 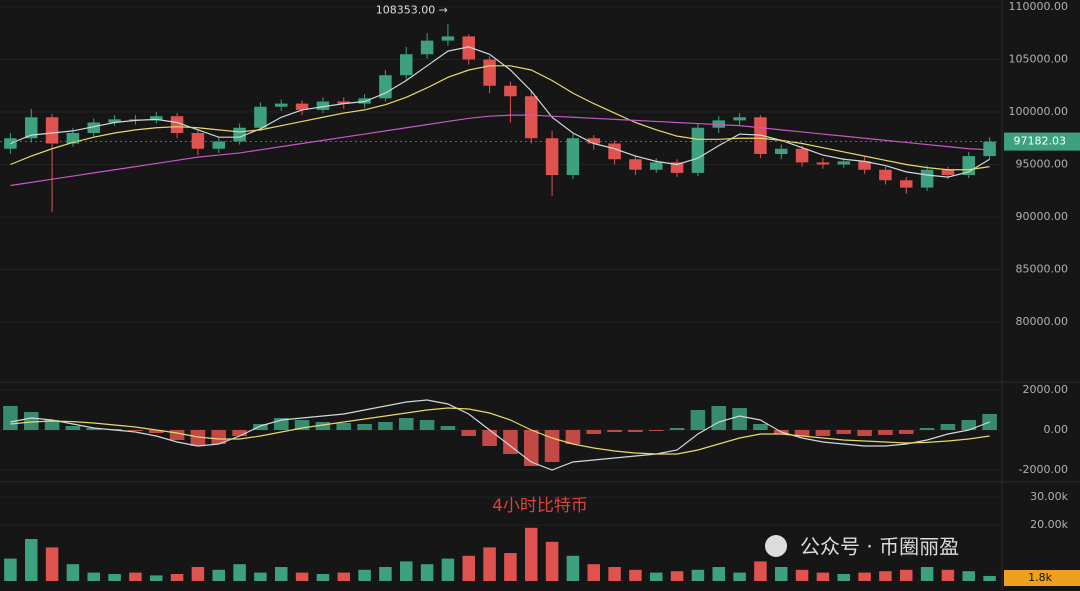 I want to click on last-price-label: 97182.03, so click(x=1040, y=141).